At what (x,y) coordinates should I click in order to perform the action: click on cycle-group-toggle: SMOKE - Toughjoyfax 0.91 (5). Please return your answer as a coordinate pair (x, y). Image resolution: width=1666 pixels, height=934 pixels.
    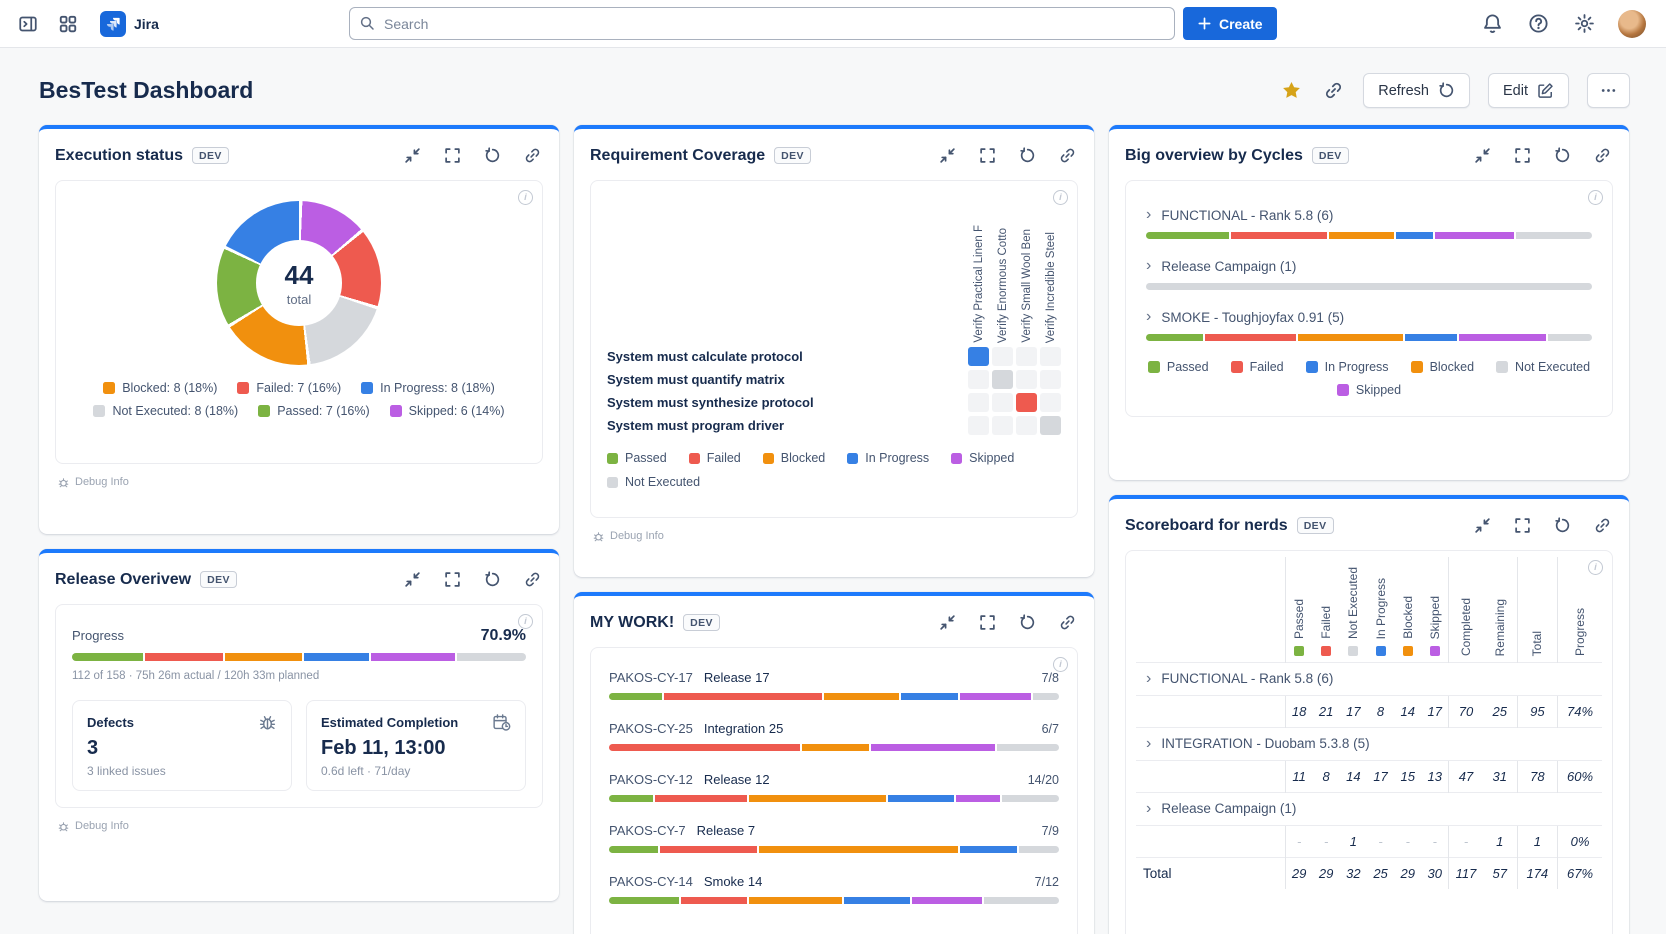
    Looking at the image, I should click on (1369, 317).